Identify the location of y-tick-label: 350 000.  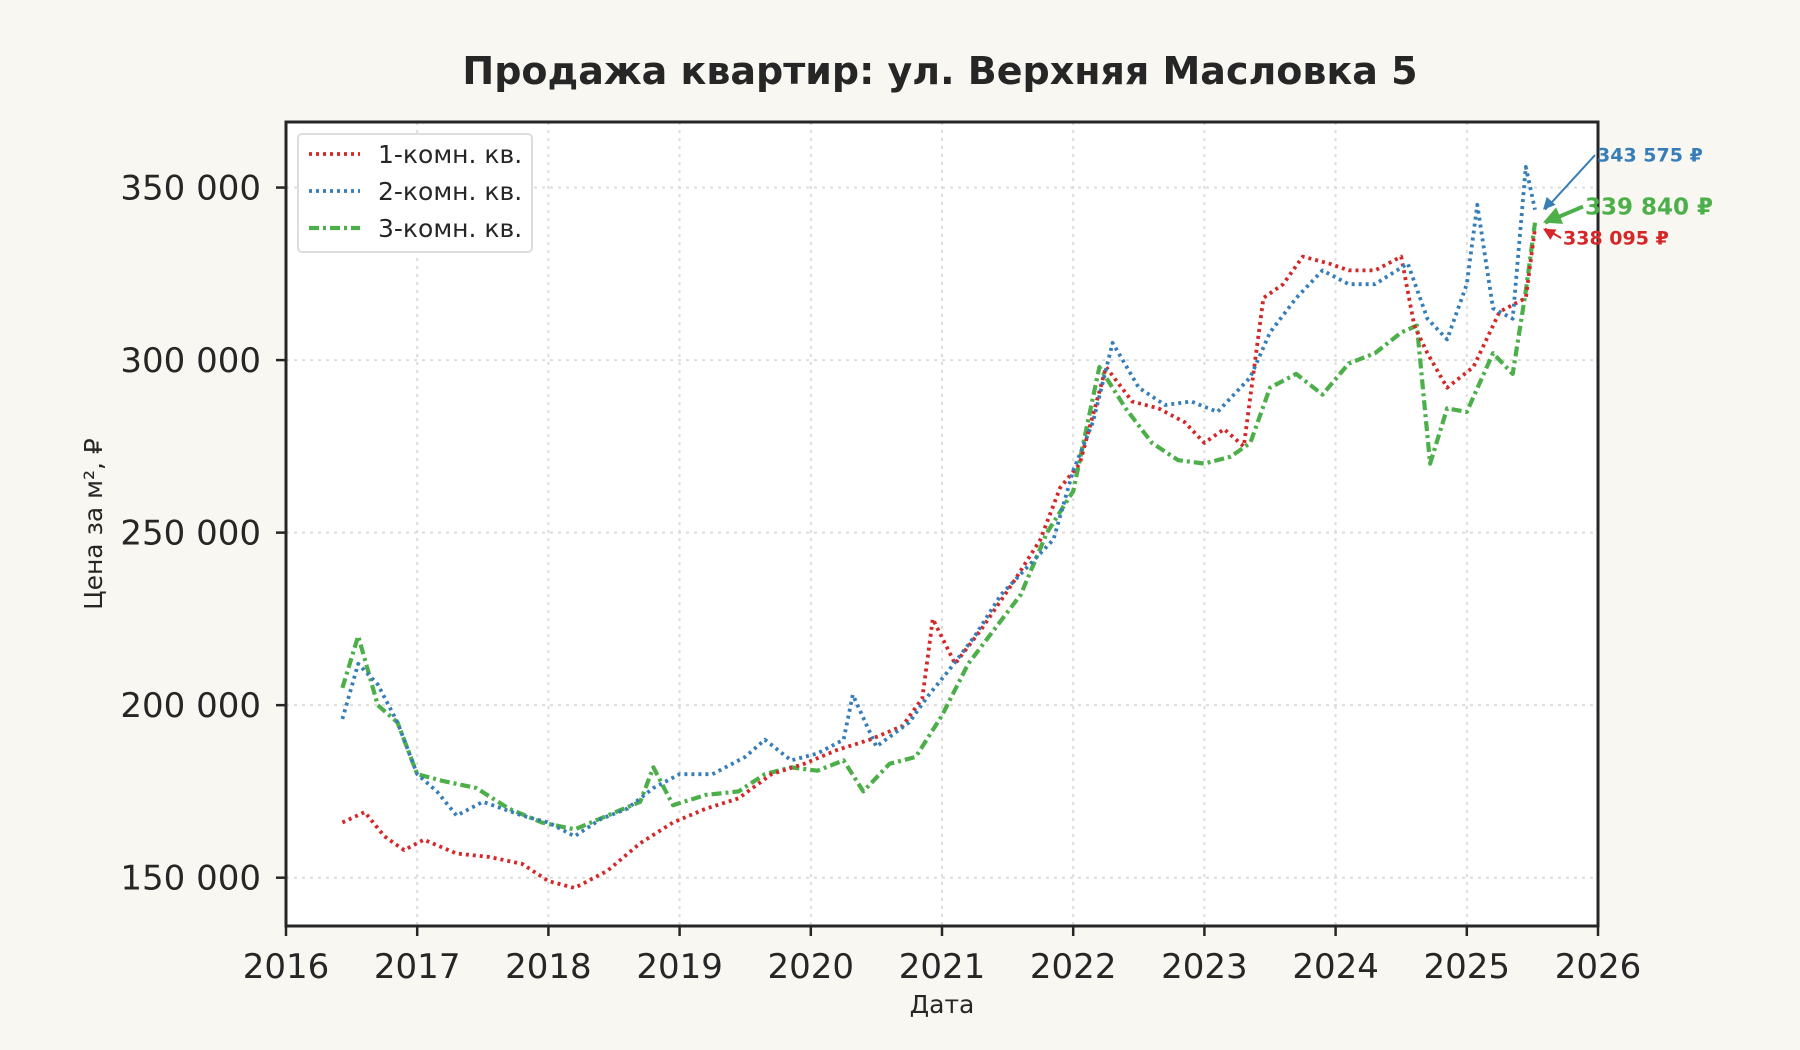
(190, 189).